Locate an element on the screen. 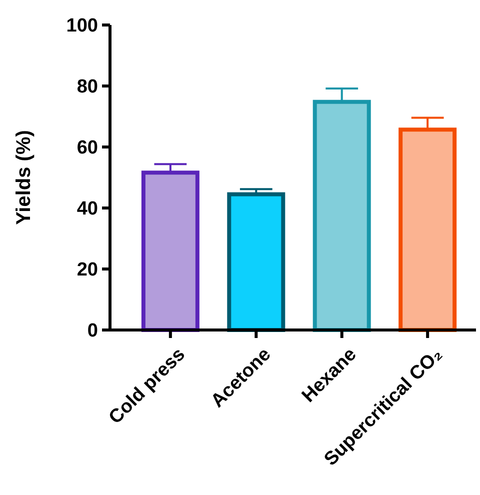  y-tick-label: 0 is located at coordinates (92, 331).